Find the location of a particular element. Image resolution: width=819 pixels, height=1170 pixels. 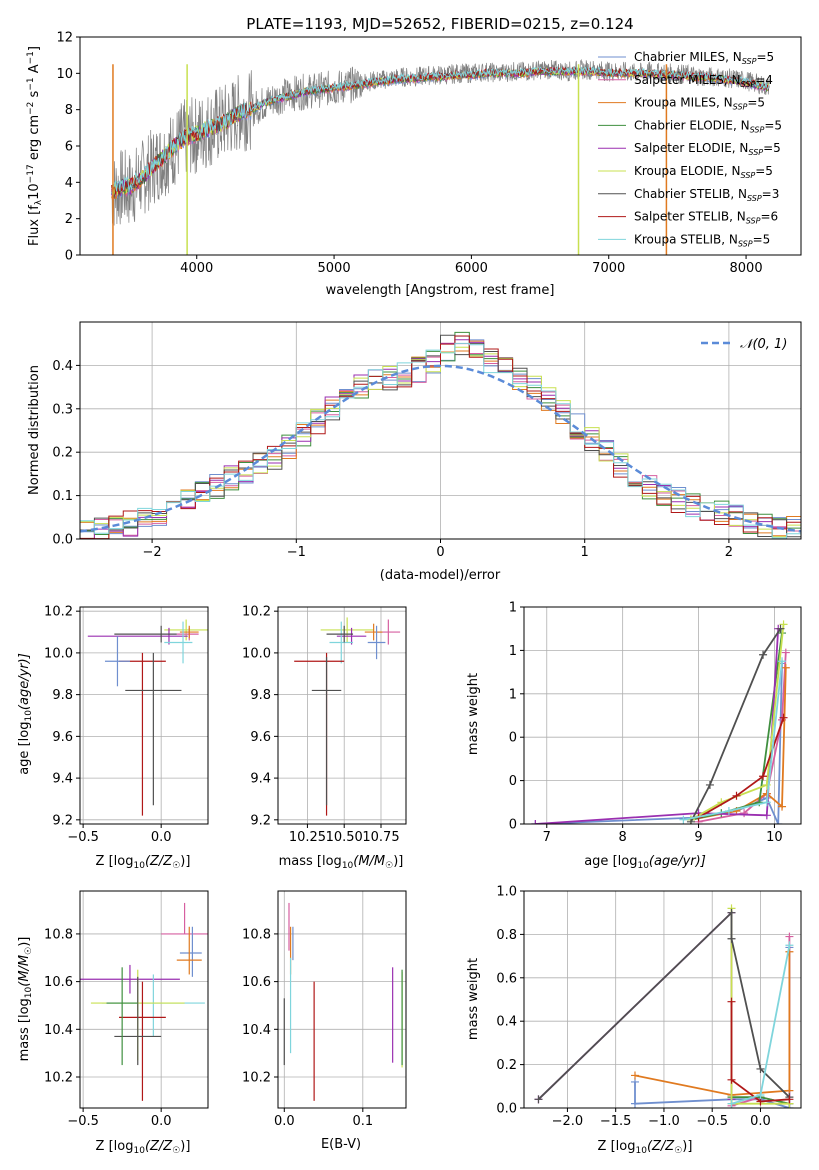

x-tick-label: 10 is located at coordinates (774, 837).